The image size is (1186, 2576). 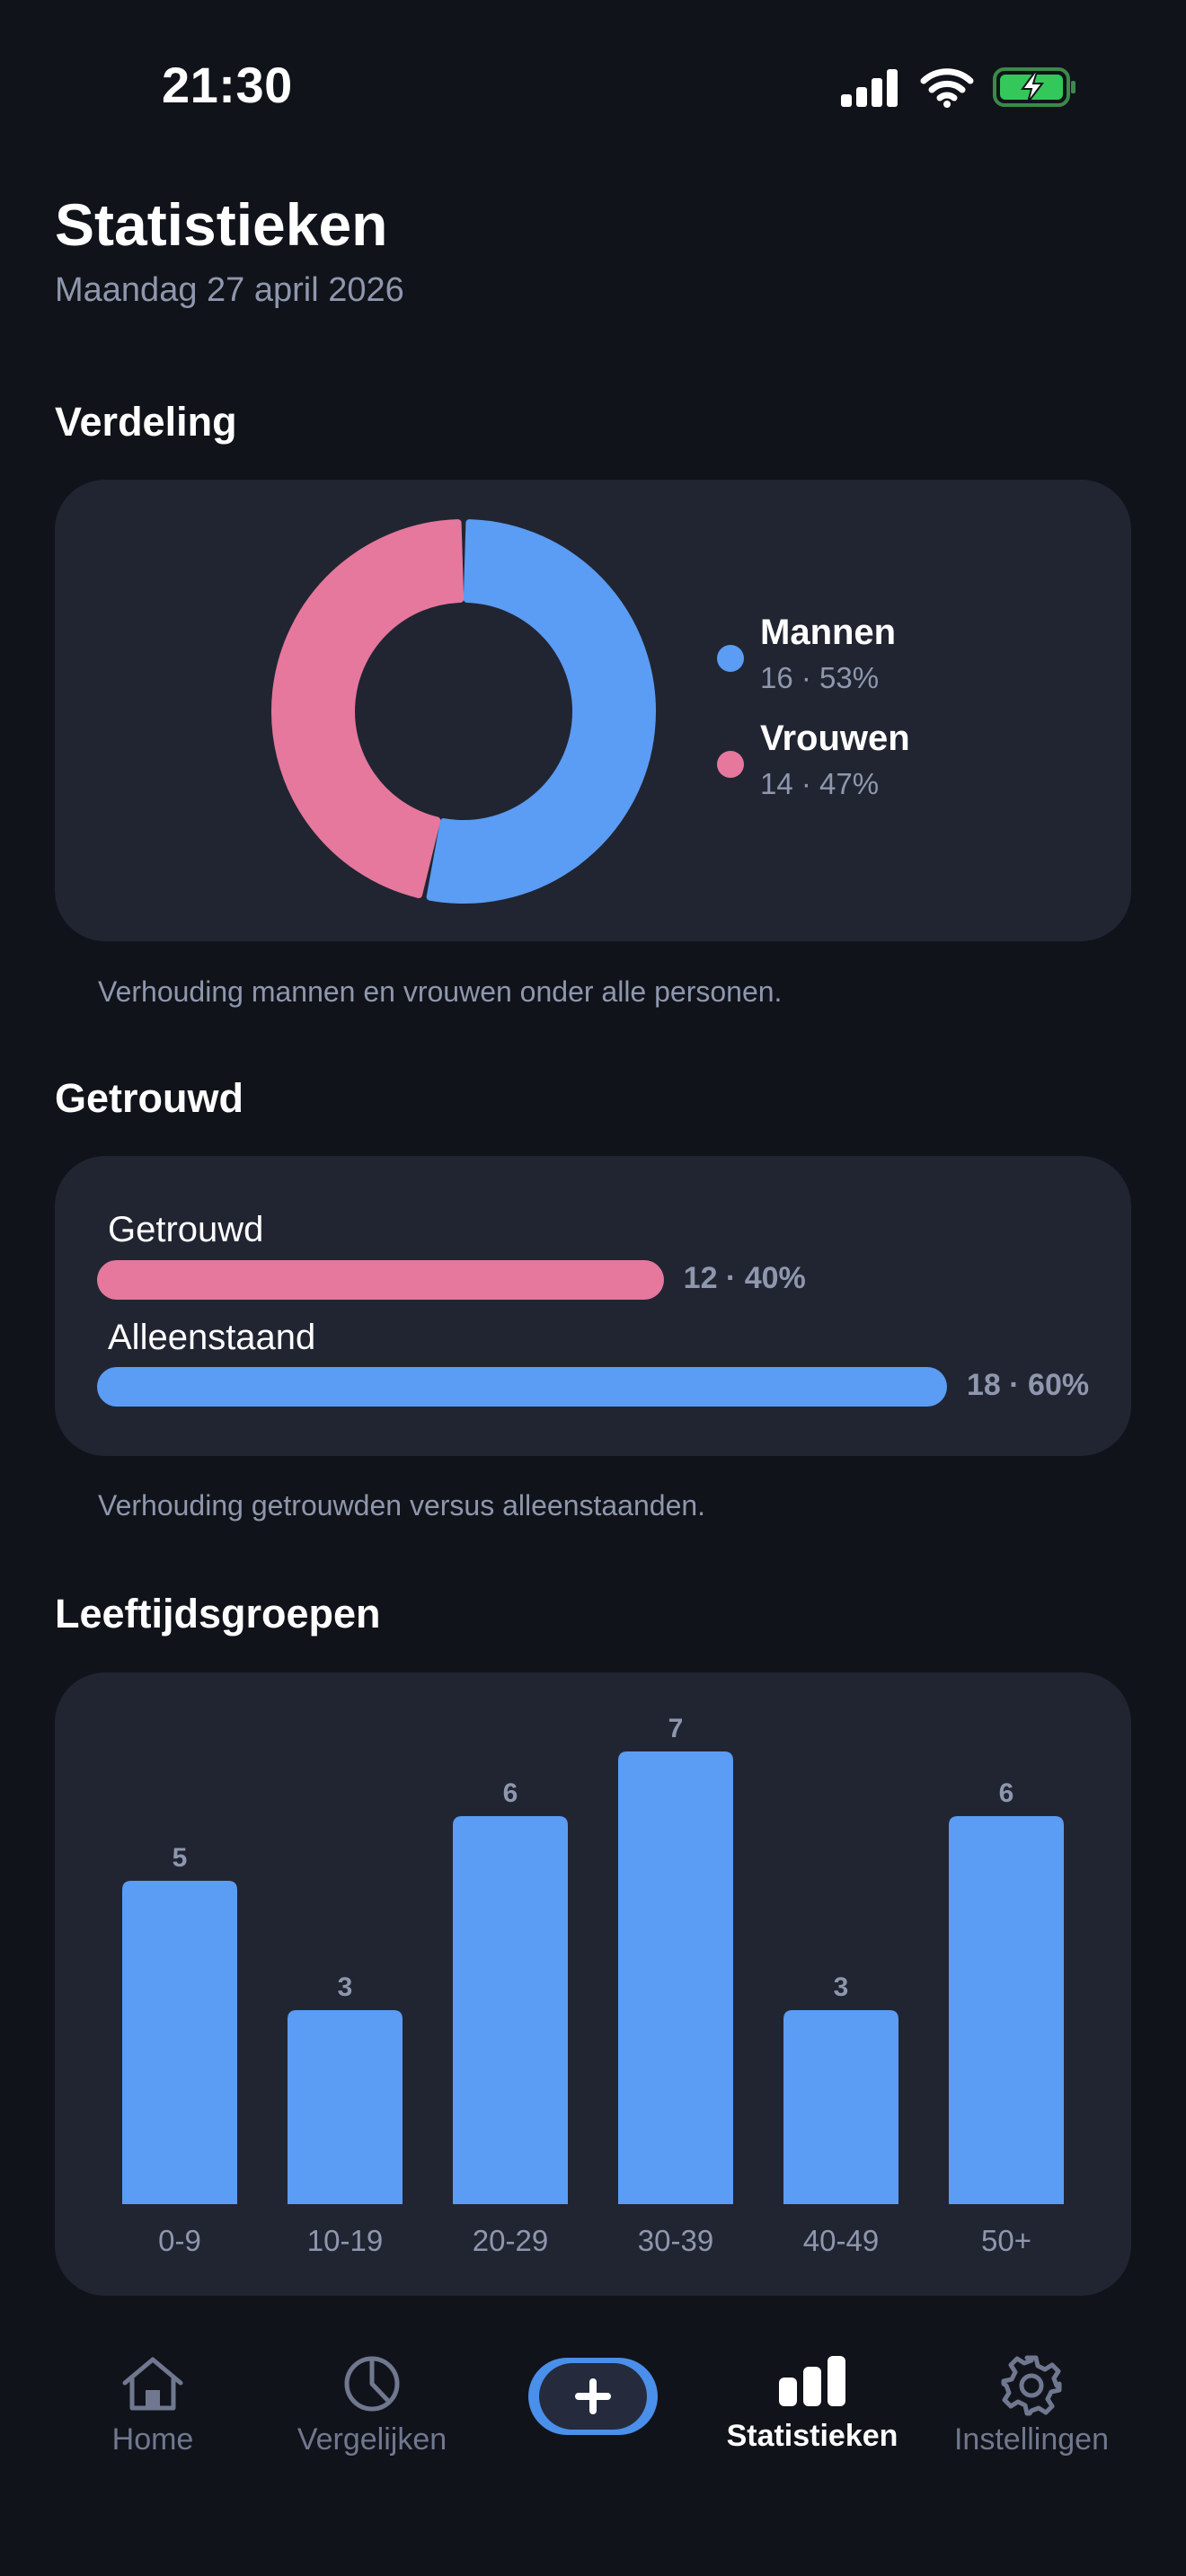 What do you see at coordinates (152, 2439) in the screenshot?
I see `tab-label: Home` at bounding box center [152, 2439].